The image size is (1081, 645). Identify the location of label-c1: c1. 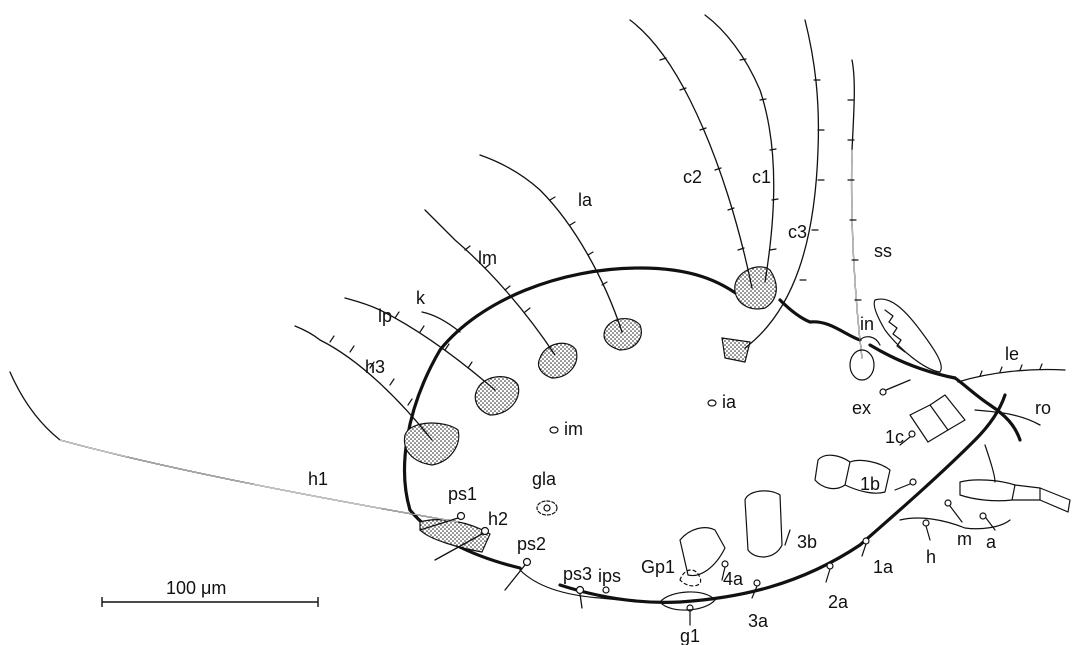
(761, 177).